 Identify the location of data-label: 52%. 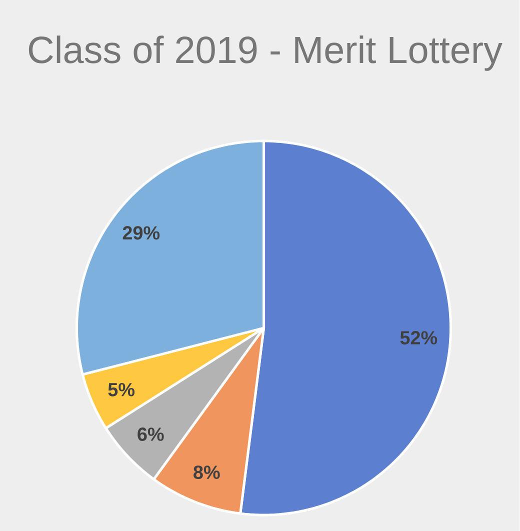
(419, 337).